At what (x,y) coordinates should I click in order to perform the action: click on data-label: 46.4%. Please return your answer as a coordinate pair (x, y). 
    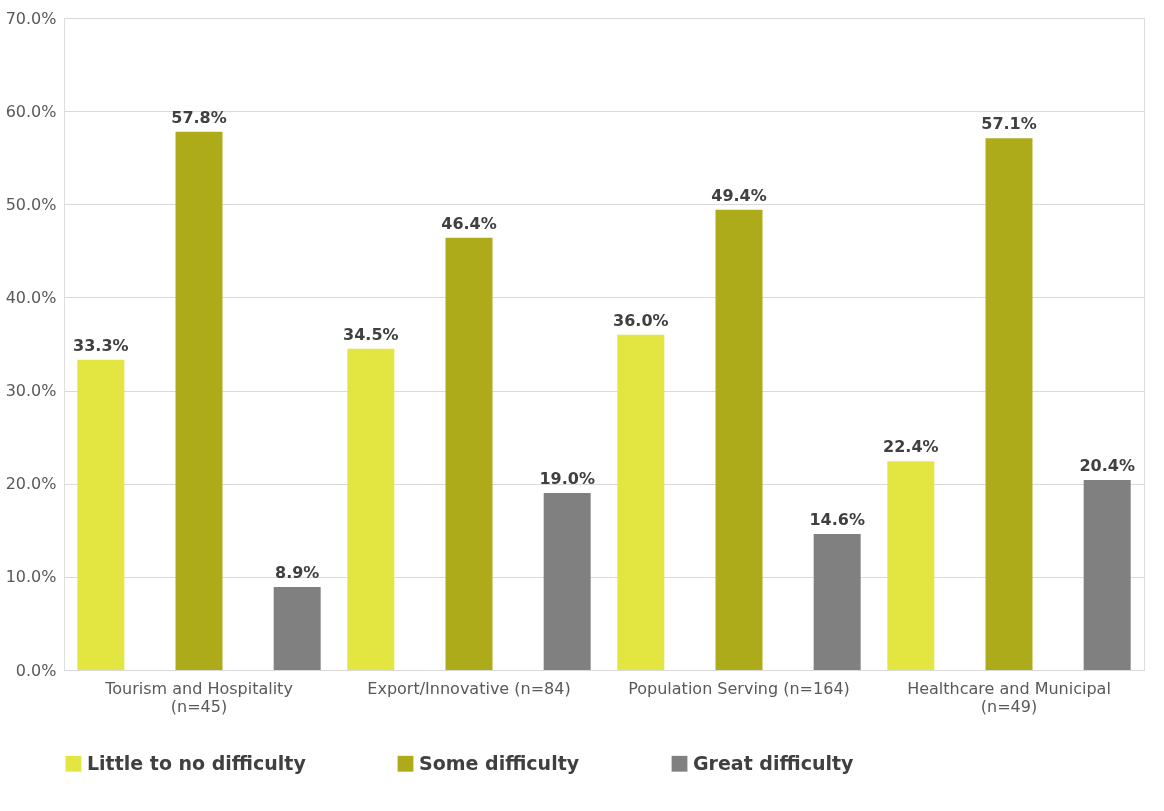
    Looking at the image, I should click on (469, 223).